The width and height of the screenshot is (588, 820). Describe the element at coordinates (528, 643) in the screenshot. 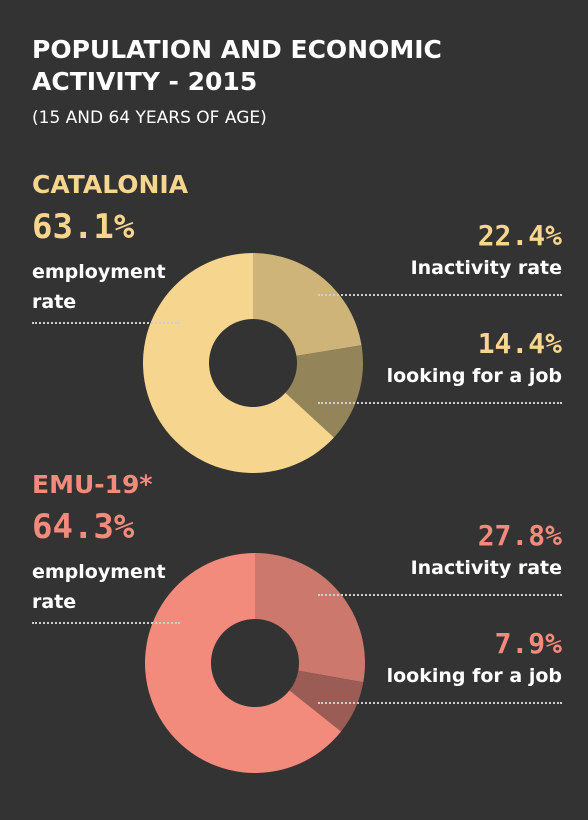

I see `value-label: 7.9%` at that location.